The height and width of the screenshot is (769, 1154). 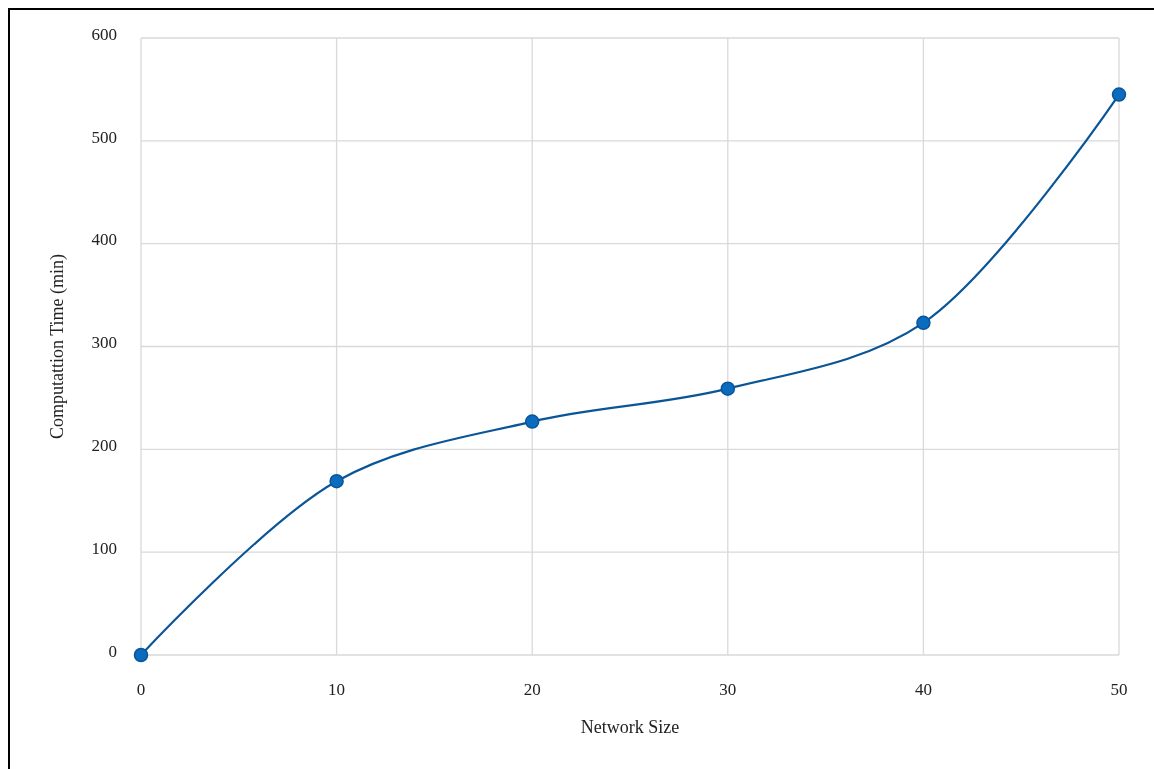 I want to click on y-tick-label: 300, so click(x=104, y=343).